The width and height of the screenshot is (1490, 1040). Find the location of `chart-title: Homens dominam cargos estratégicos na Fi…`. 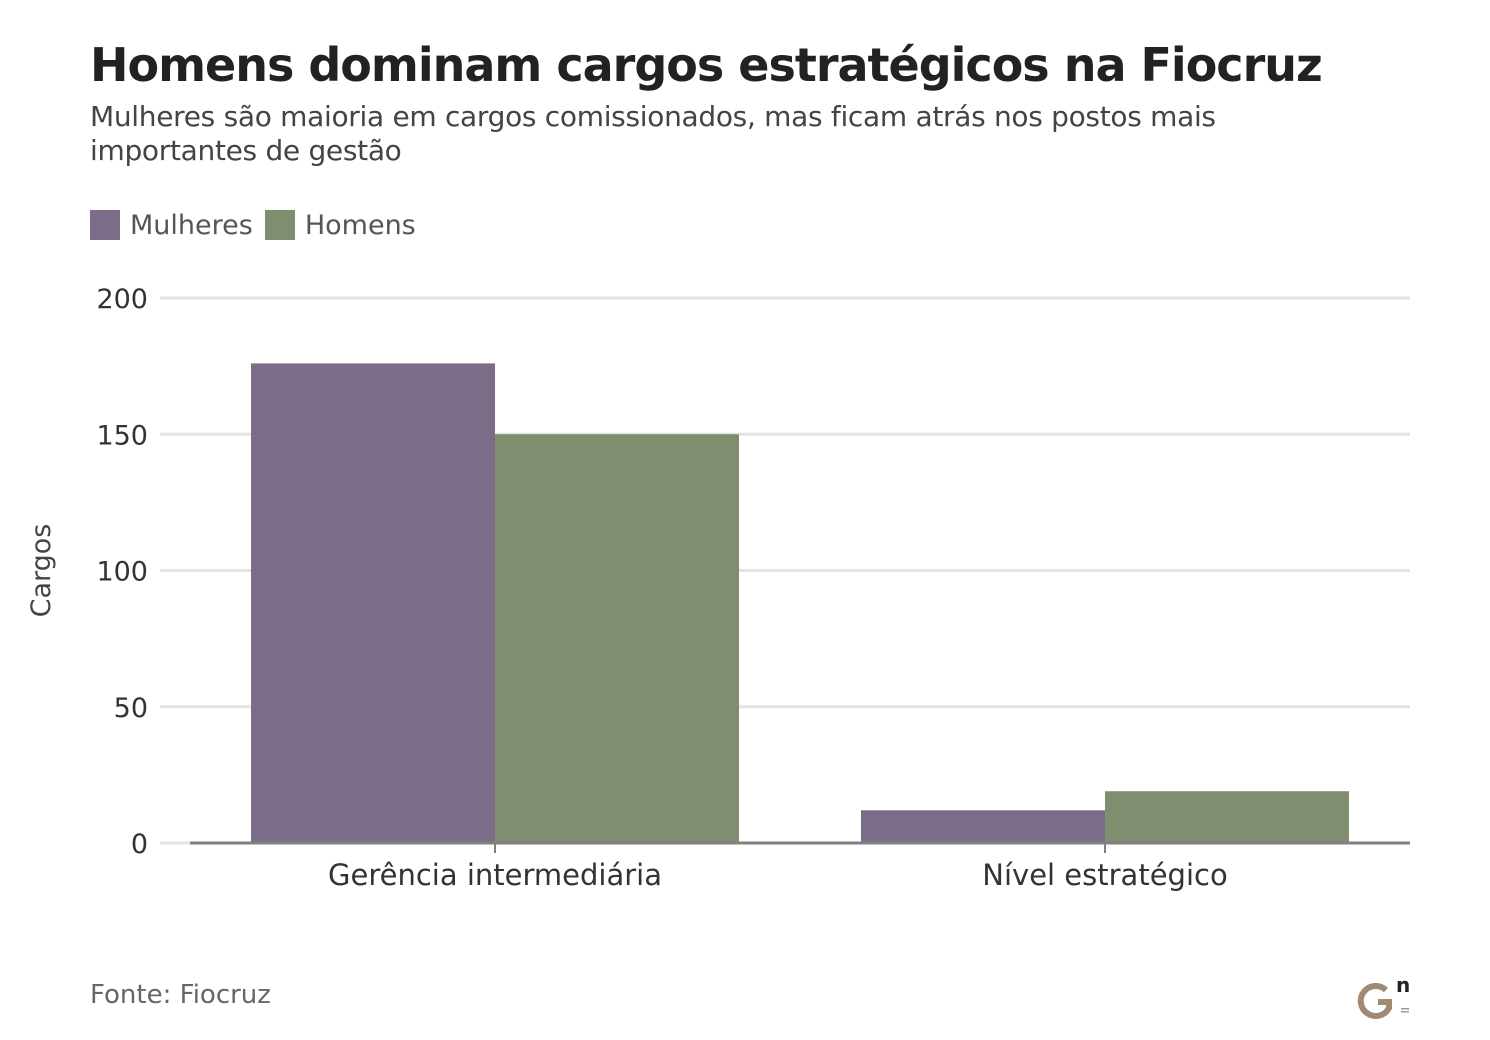

chart-title: Homens dominam cargos estratégicos na Fi… is located at coordinates (706, 65).